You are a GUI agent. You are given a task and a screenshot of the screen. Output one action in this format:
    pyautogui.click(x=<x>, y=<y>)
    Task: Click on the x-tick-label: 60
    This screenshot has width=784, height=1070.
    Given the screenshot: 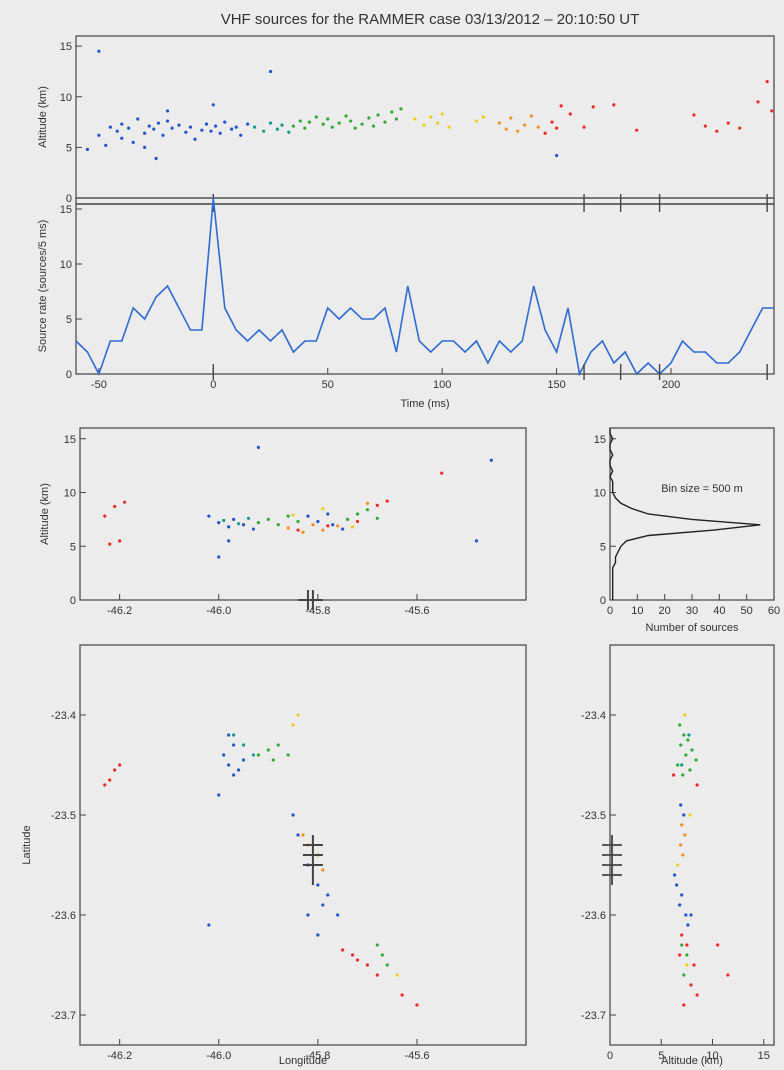 What is the action you would take?
    pyautogui.click(x=774, y=611)
    